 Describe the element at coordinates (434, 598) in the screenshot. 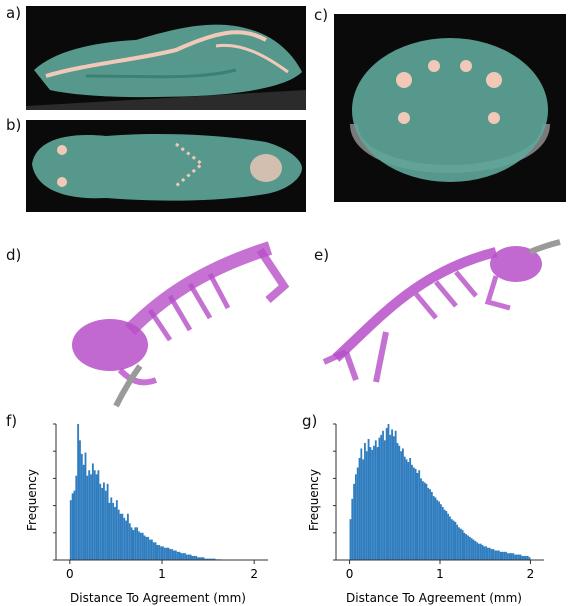

I see `xlabel-g: Distance To Agreement (mm)` at that location.